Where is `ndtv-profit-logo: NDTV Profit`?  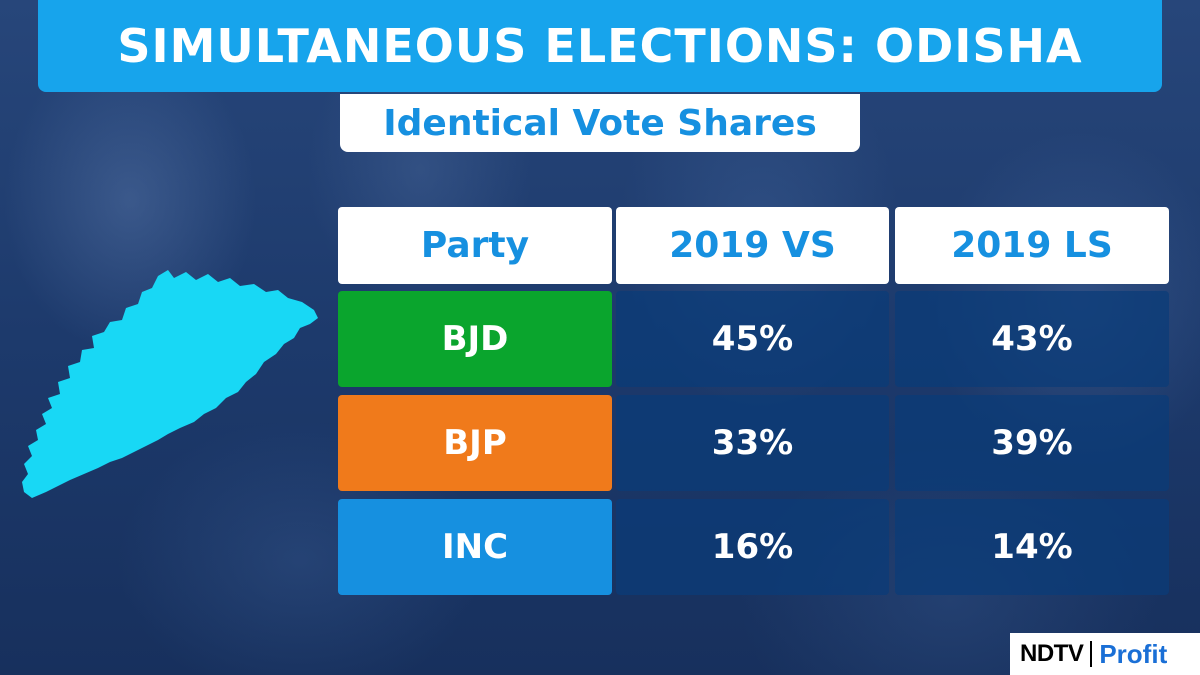
ndtv-profit-logo: NDTV Profit is located at coordinates (1105, 654).